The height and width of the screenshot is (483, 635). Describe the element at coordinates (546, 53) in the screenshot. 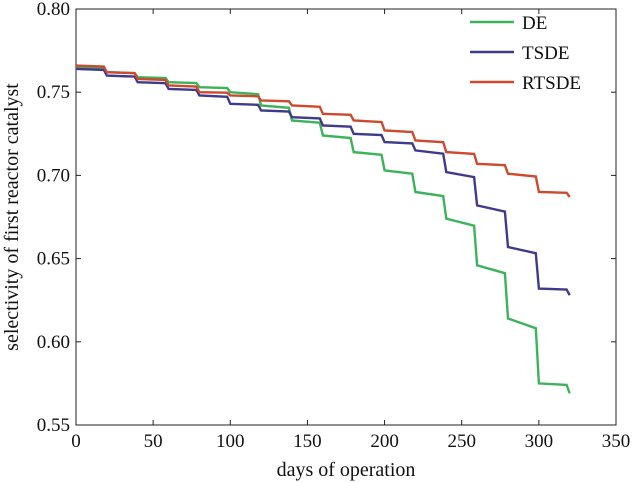

I see `legend-label-tsde: TSDE` at that location.